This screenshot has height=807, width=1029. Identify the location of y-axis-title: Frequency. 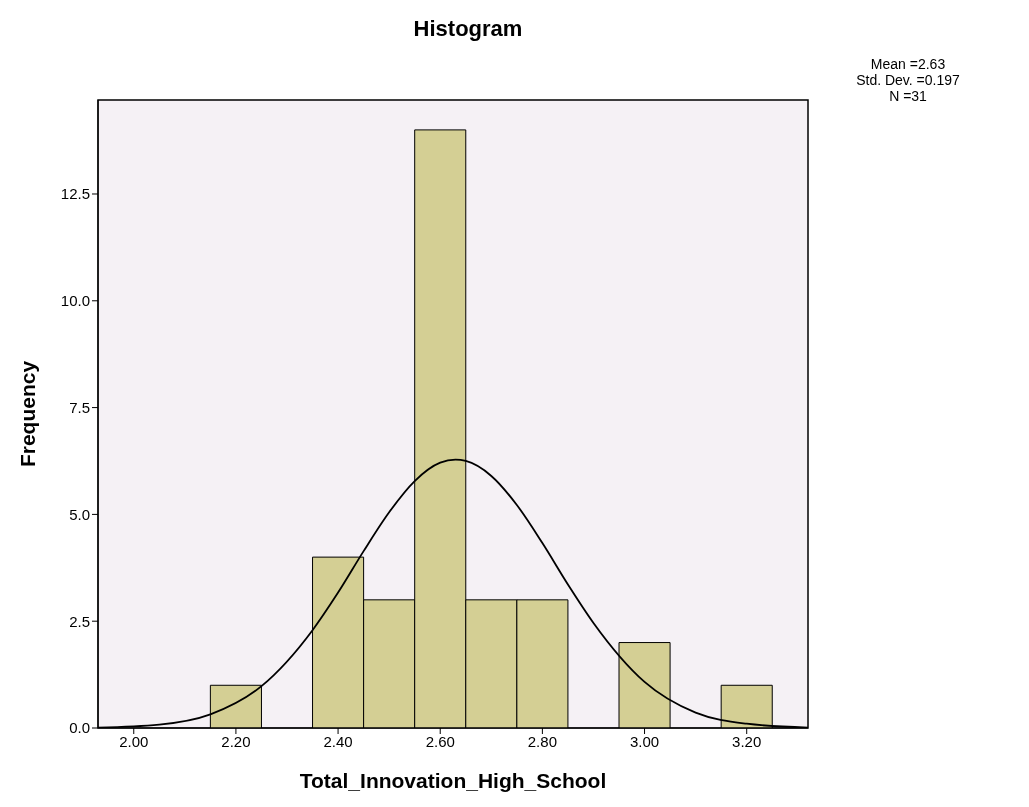
(28, 414).